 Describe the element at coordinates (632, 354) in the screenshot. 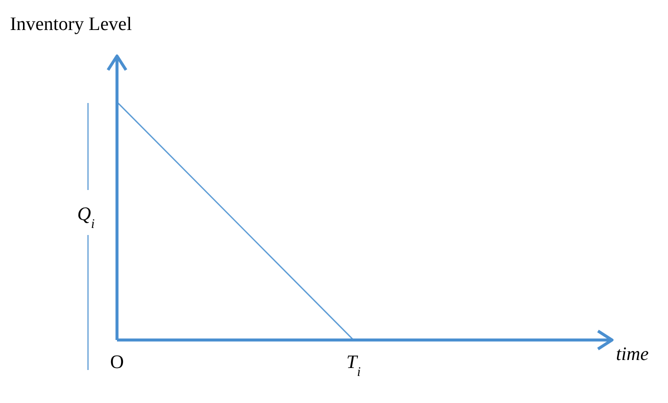

I see `x-axis-title: time` at that location.